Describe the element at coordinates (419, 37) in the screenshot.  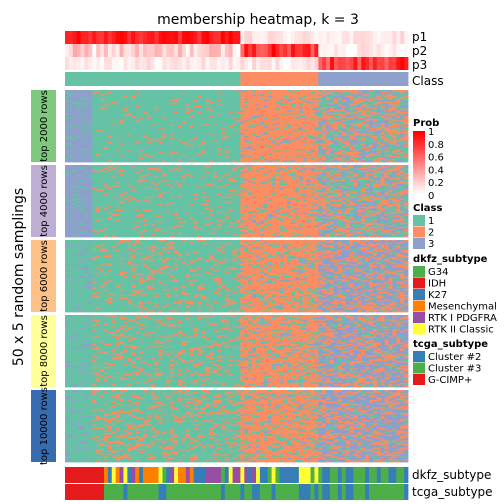
I see `top-annotation-label: p1` at that location.